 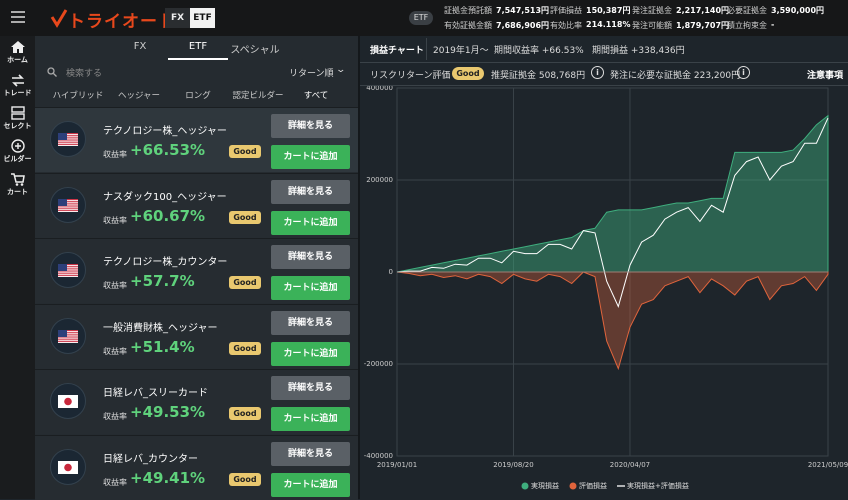 I want to click on area-fill, so click(x=612, y=321).